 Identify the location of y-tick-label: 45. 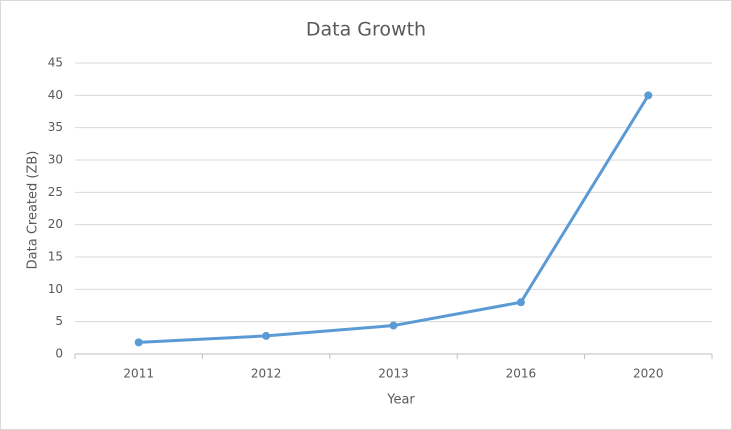
(55, 63).